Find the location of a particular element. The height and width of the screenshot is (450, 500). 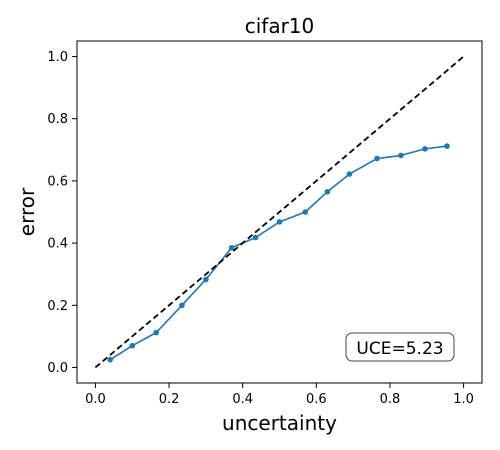

y-tick-label: 1.0 is located at coordinates (57, 57).